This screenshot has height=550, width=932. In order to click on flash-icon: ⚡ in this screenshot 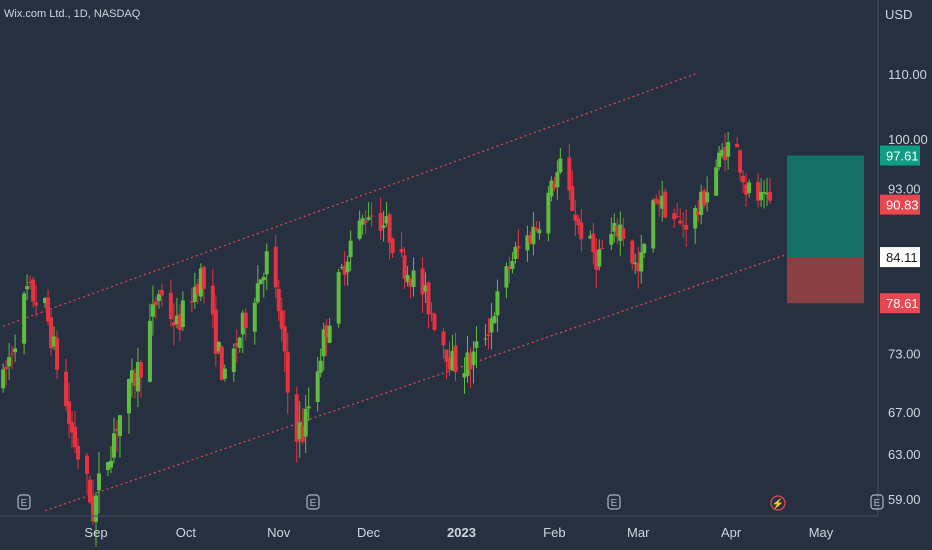, I will do `click(778, 503)`.